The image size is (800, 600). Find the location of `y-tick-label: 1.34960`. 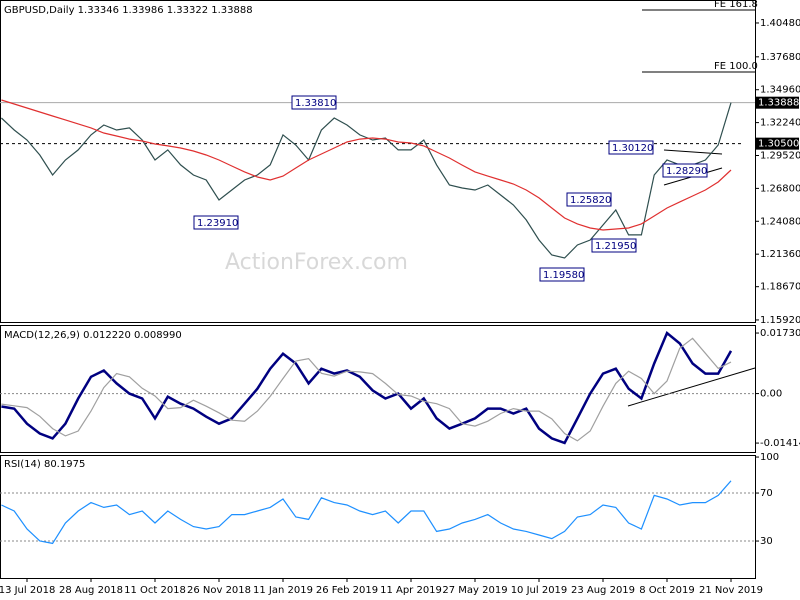

y-tick-label: 1.34960 is located at coordinates (780, 90).